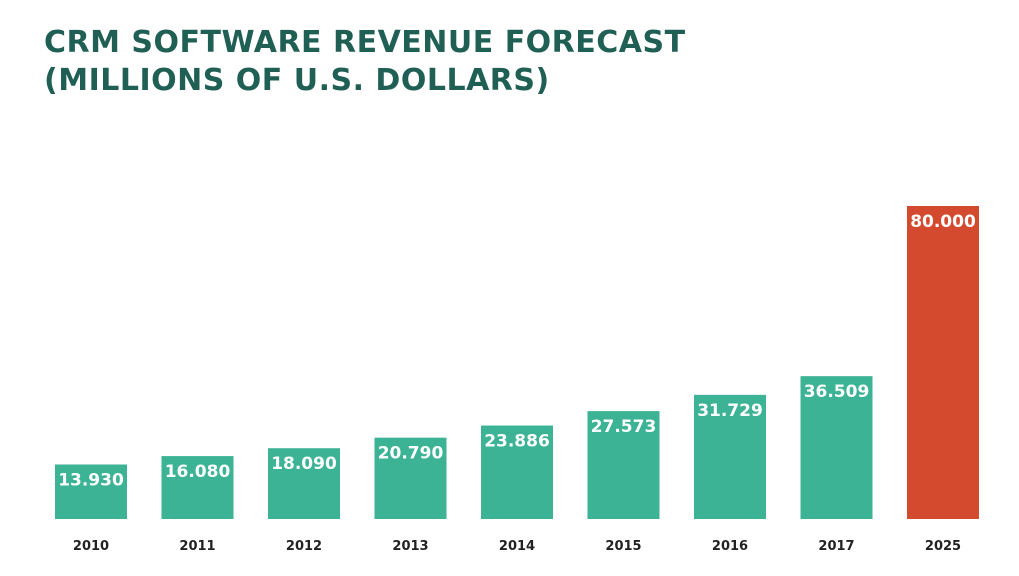  Describe the element at coordinates (943, 222) in the screenshot. I see `bar-value-label-2025: 80.000` at that location.